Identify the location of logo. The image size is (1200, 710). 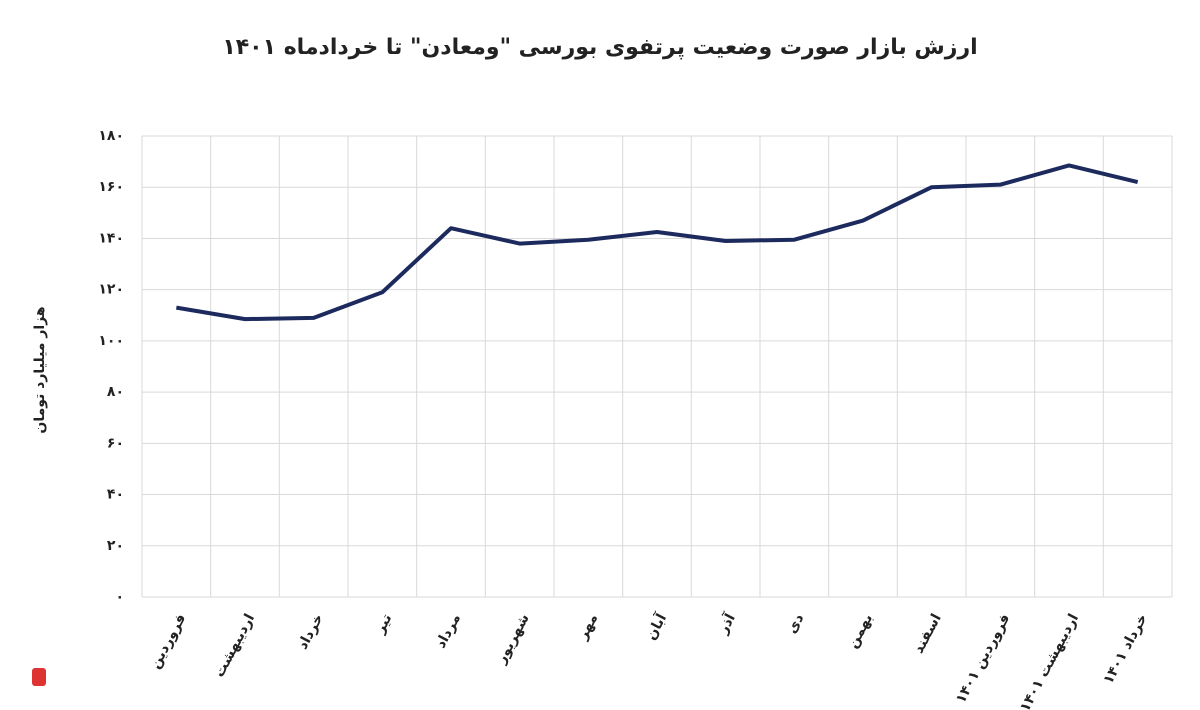
(39, 677).